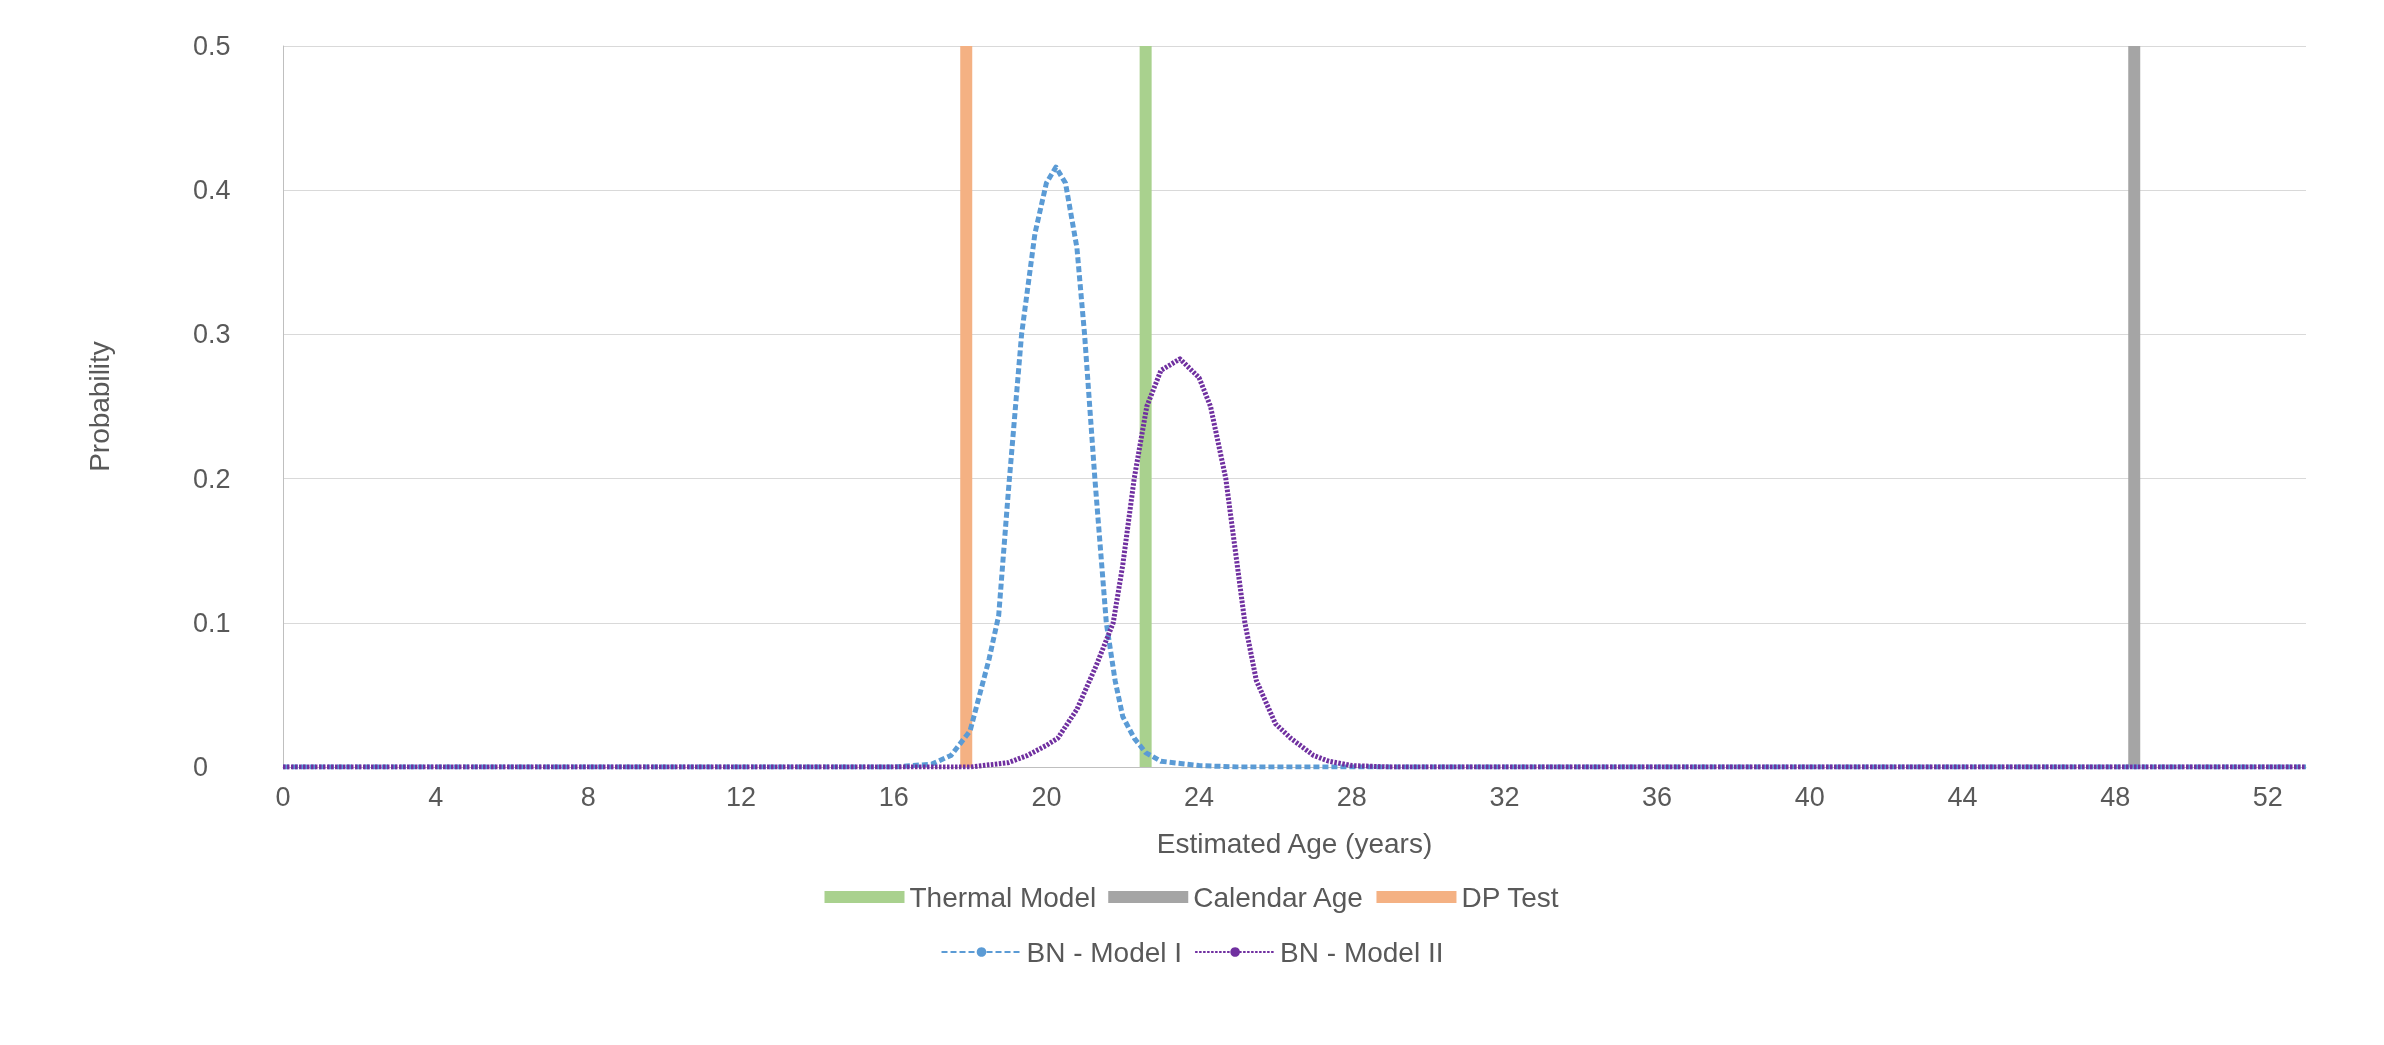  I want to click on legend-label: Calendar Age, so click(1278, 897).